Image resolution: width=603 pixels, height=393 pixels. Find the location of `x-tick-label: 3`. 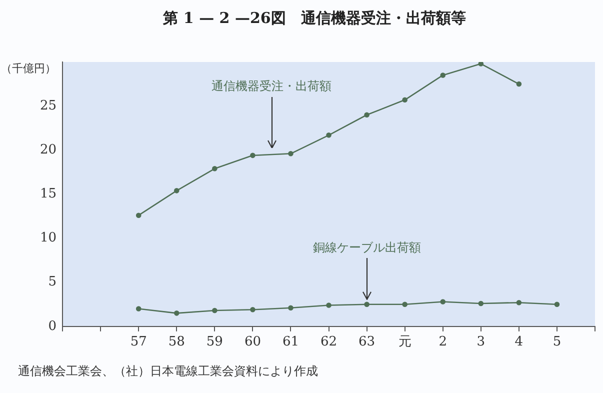

x-tick-label: 3 is located at coordinates (481, 342).